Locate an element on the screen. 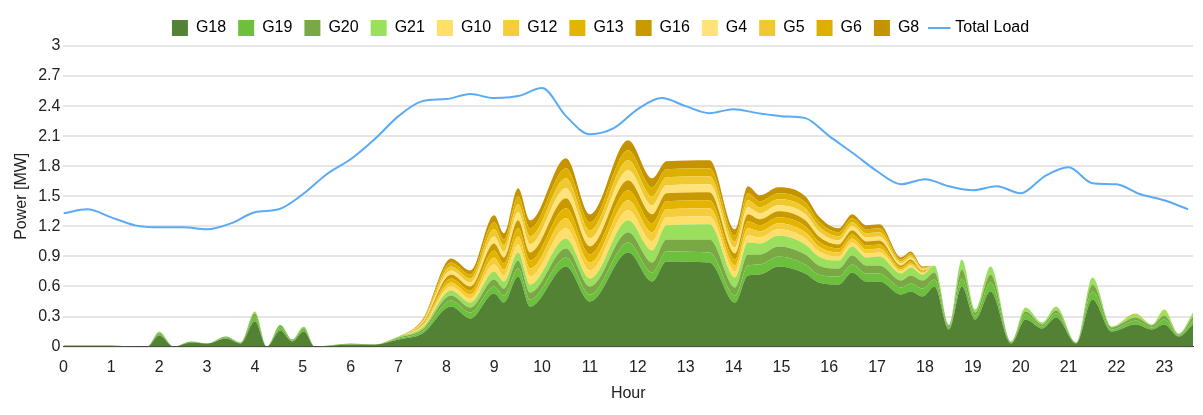 The image size is (1203, 415). x-tick-label: 1 is located at coordinates (111, 366).